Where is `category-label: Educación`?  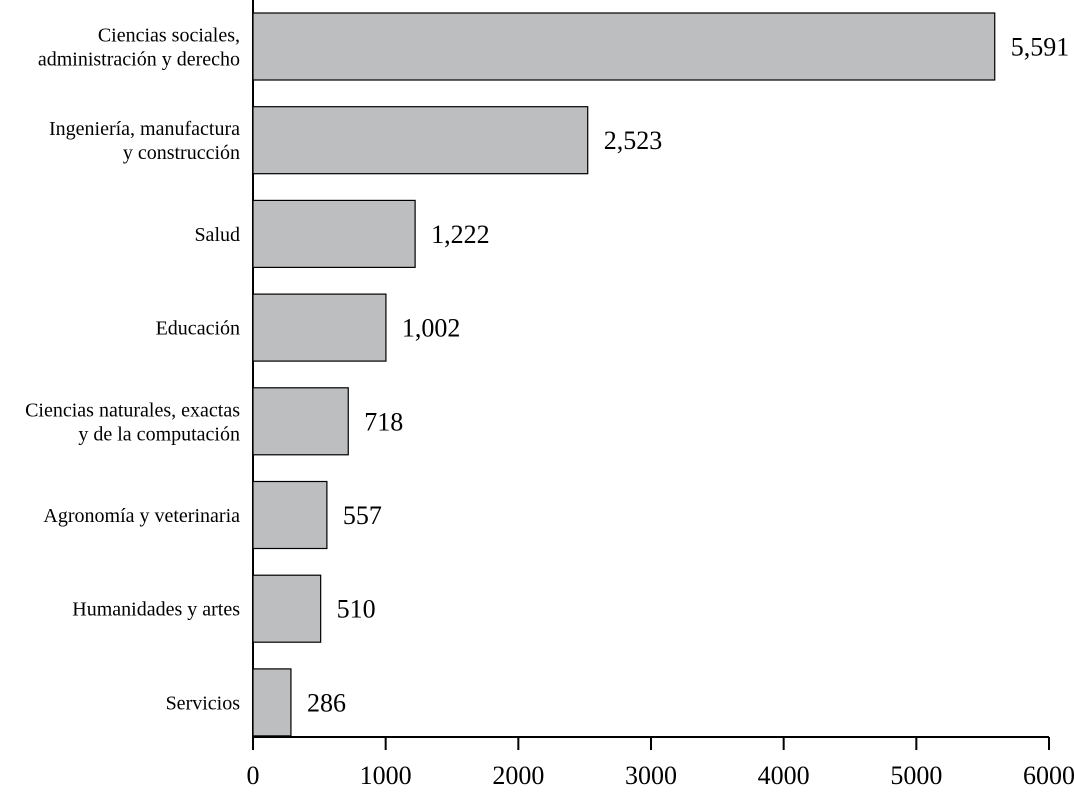
category-label: Educación is located at coordinates (198, 329).